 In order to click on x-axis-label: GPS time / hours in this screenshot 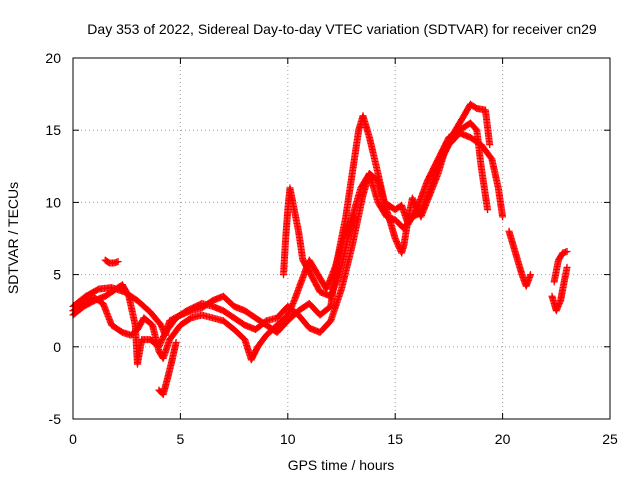, I will do `click(341, 465)`.